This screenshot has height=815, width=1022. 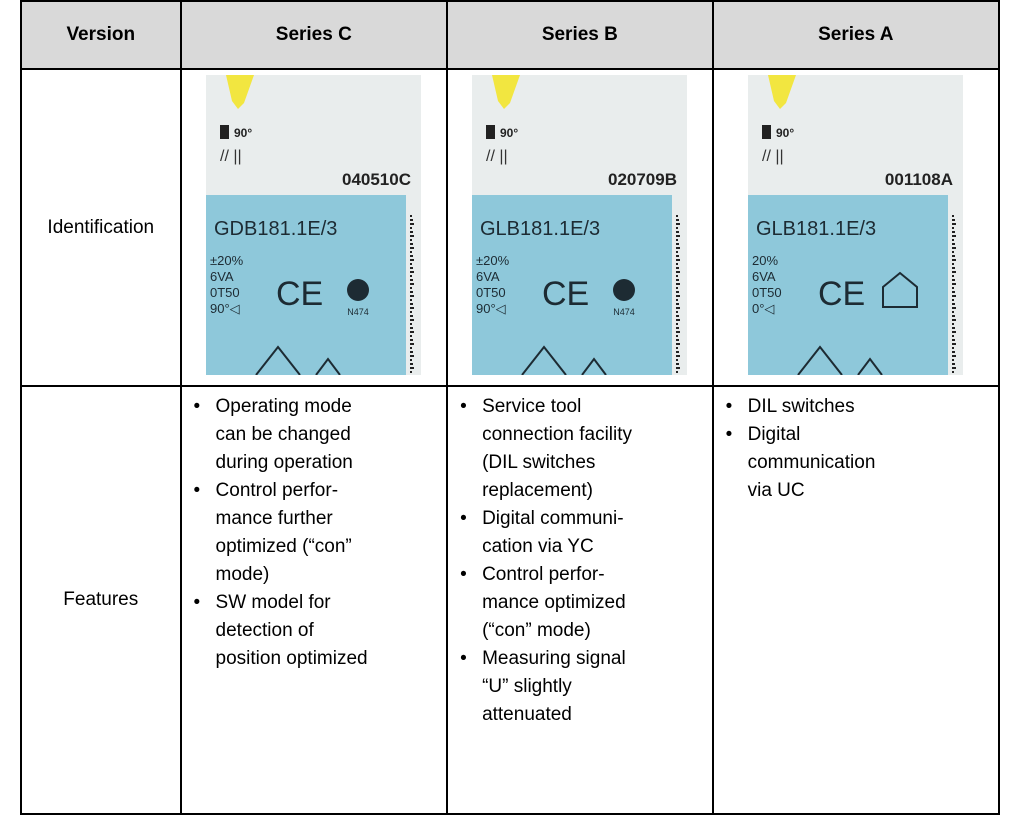 I want to click on feature-line: communication, so click(x=811, y=462).